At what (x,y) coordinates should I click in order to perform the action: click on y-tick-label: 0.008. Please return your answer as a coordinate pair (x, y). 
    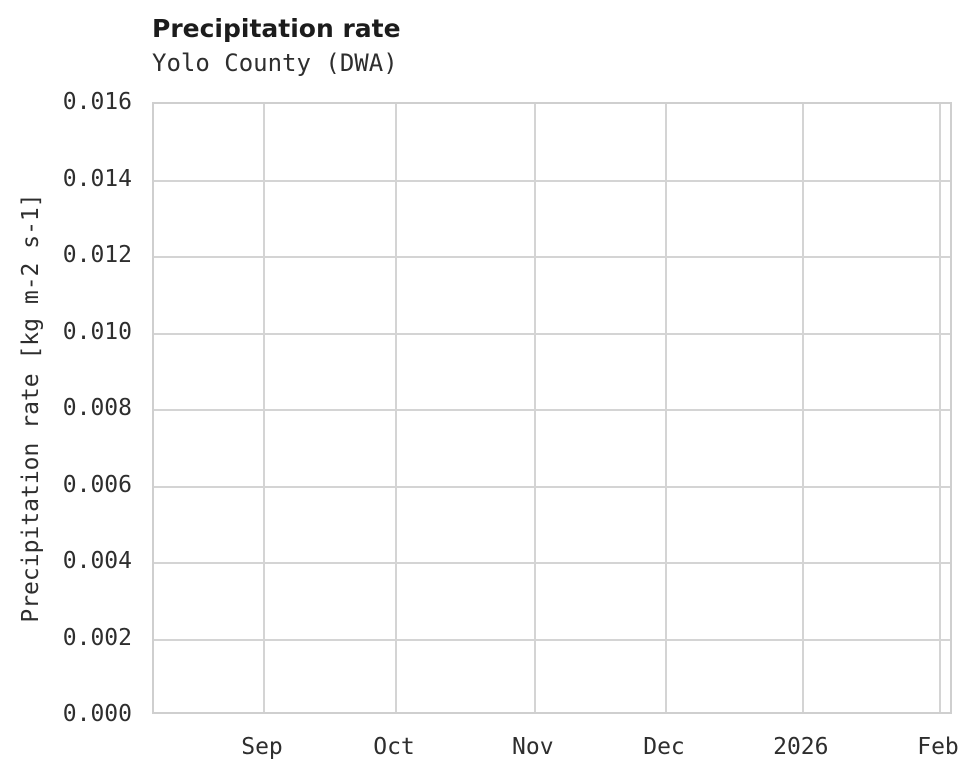
    Looking at the image, I should click on (97, 408).